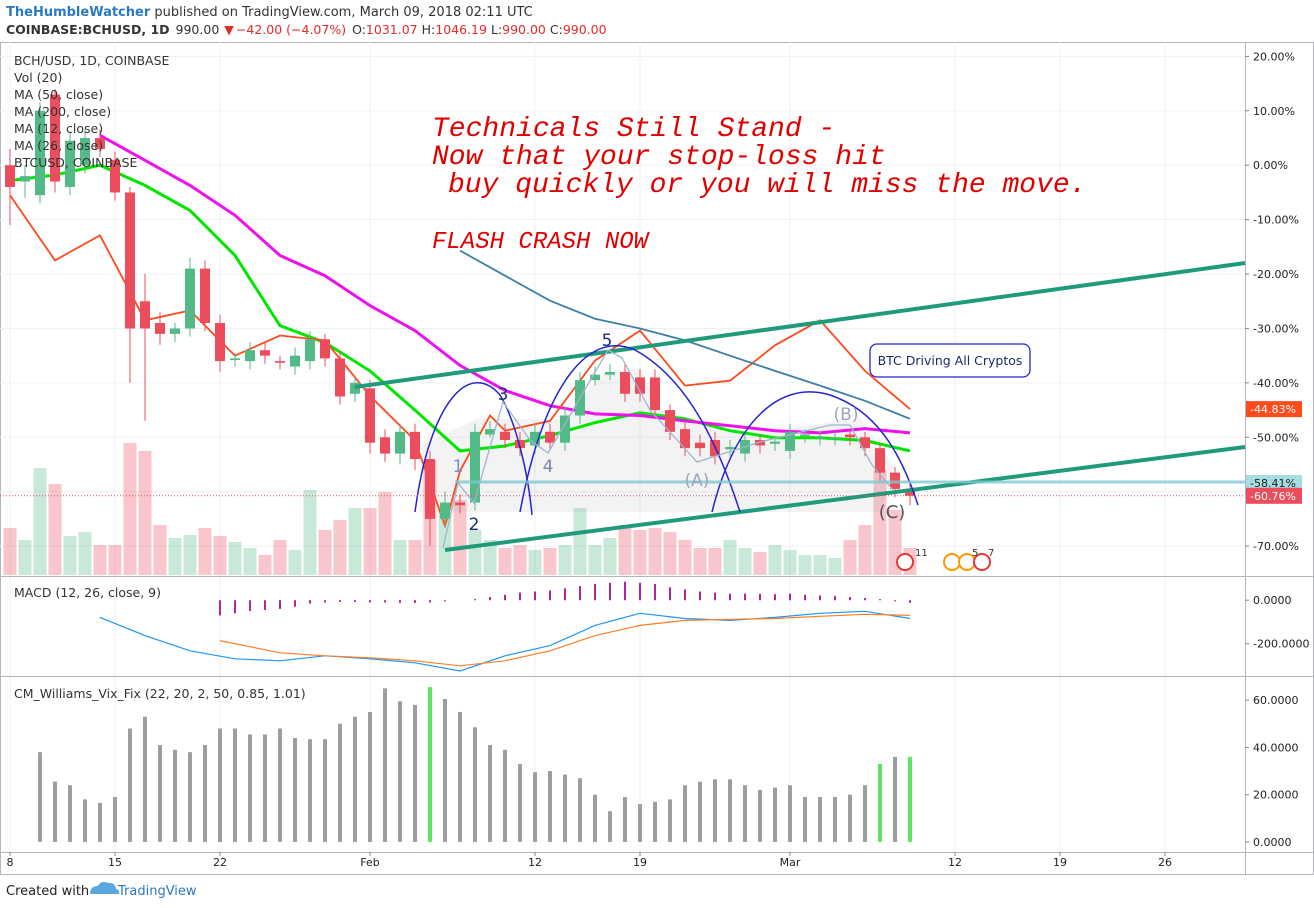 The image size is (1314, 908). I want to click on wave-path, so click(668, 449).